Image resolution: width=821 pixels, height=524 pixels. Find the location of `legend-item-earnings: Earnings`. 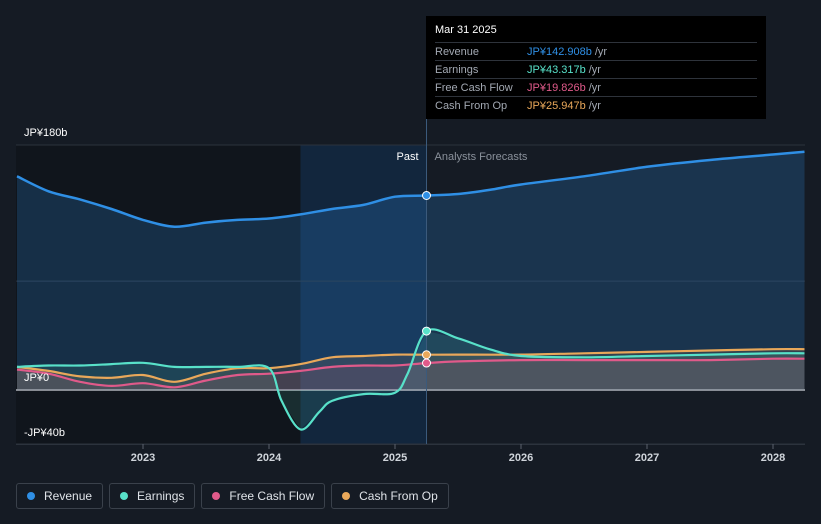

legend-item-earnings: Earnings is located at coordinates (152, 496).